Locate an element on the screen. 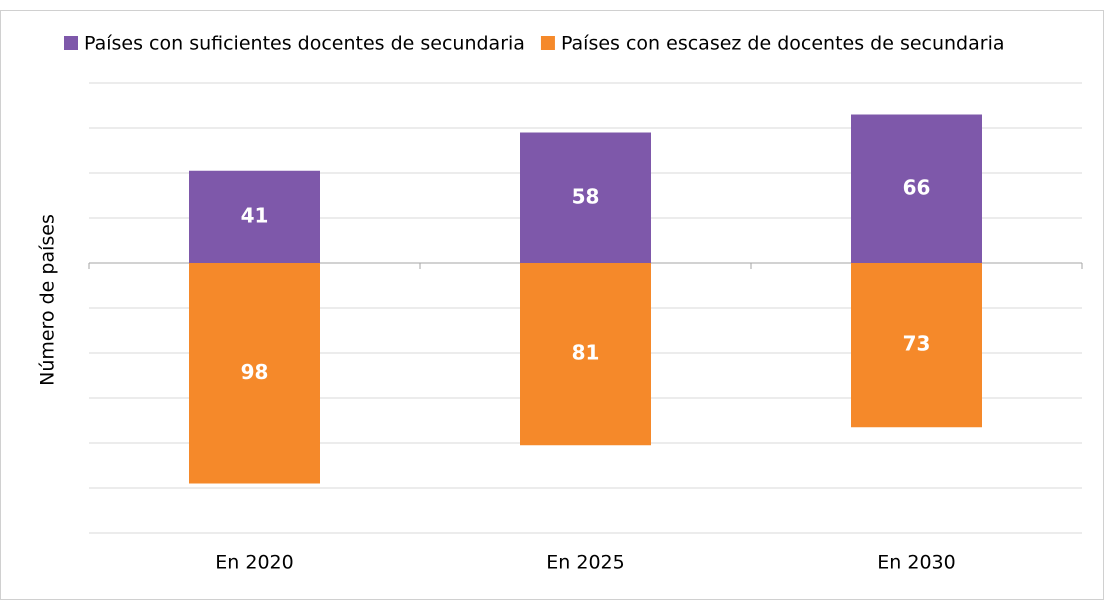  data-label: 81 is located at coordinates (586, 353).